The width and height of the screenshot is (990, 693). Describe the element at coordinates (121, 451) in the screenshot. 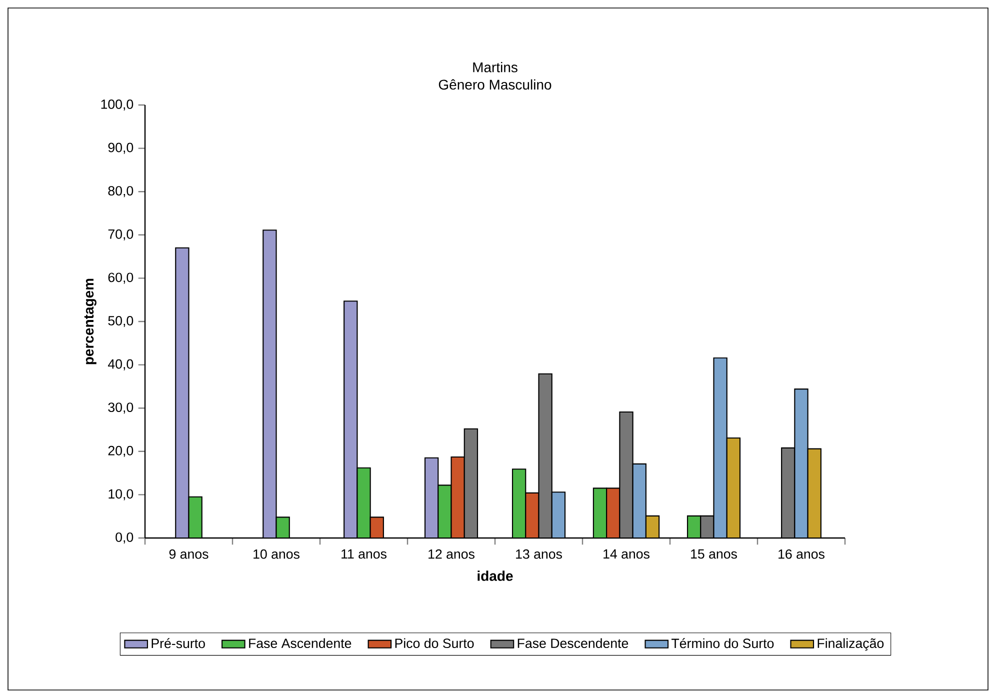

I see `y-tick-label: 20,0` at that location.